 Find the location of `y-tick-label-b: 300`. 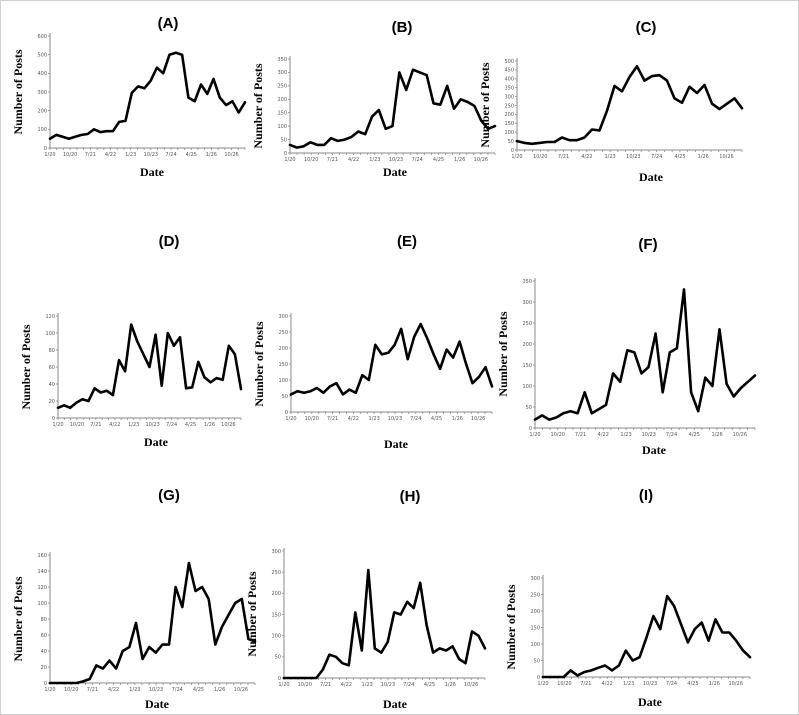

y-tick-label-b: 300 is located at coordinates (282, 73).